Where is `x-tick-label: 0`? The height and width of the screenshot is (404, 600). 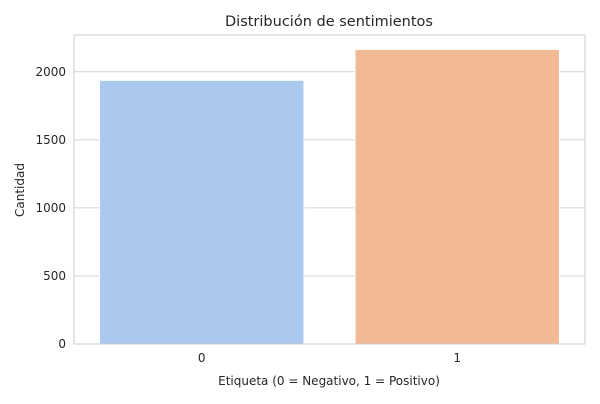
x-tick-label: 0 is located at coordinates (202, 358).